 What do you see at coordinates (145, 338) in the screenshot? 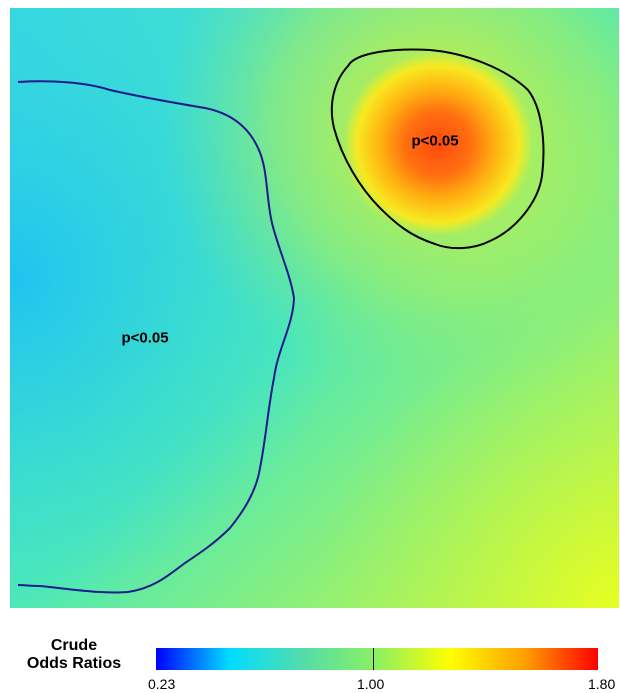
I see `west-region-label: p<0.05` at bounding box center [145, 338].